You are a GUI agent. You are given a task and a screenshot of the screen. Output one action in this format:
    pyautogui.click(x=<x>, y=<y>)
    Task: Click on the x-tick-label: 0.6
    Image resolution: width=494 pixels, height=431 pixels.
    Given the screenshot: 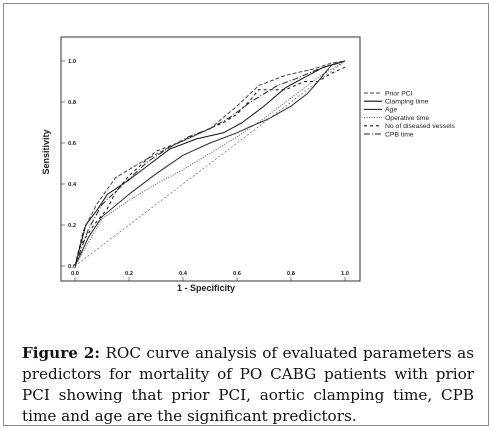 What is the action you would take?
    pyautogui.click(x=237, y=274)
    